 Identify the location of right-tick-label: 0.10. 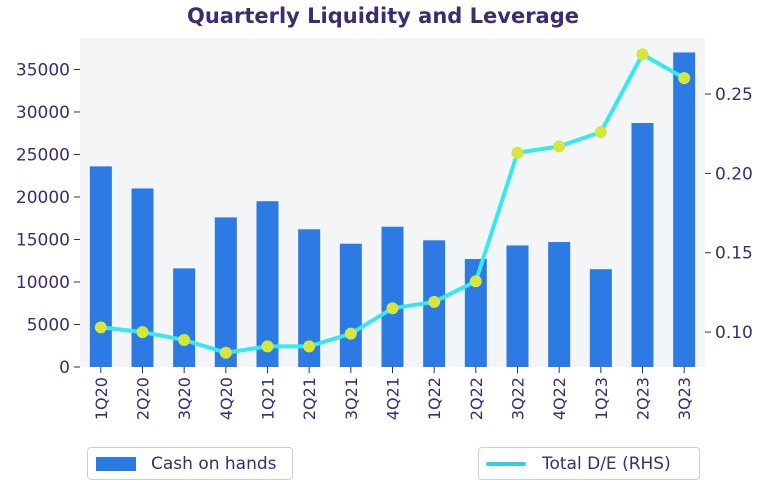
(734, 333).